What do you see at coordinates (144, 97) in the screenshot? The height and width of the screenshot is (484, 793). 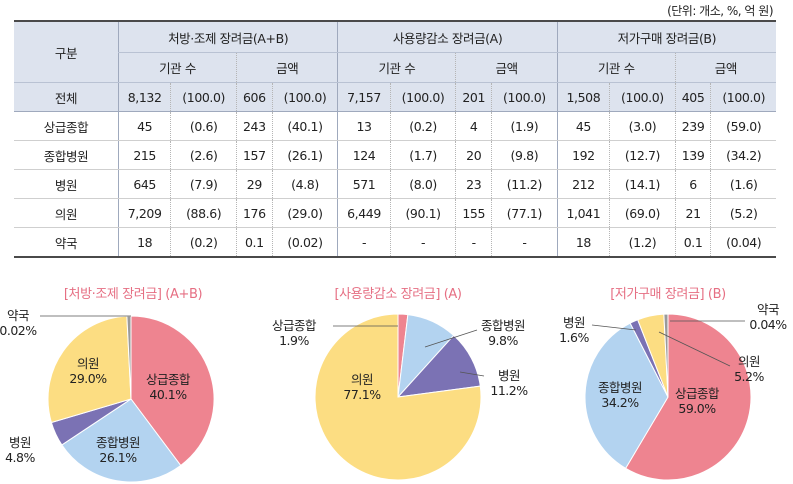 I see `table-cell: 8,132` at bounding box center [144, 97].